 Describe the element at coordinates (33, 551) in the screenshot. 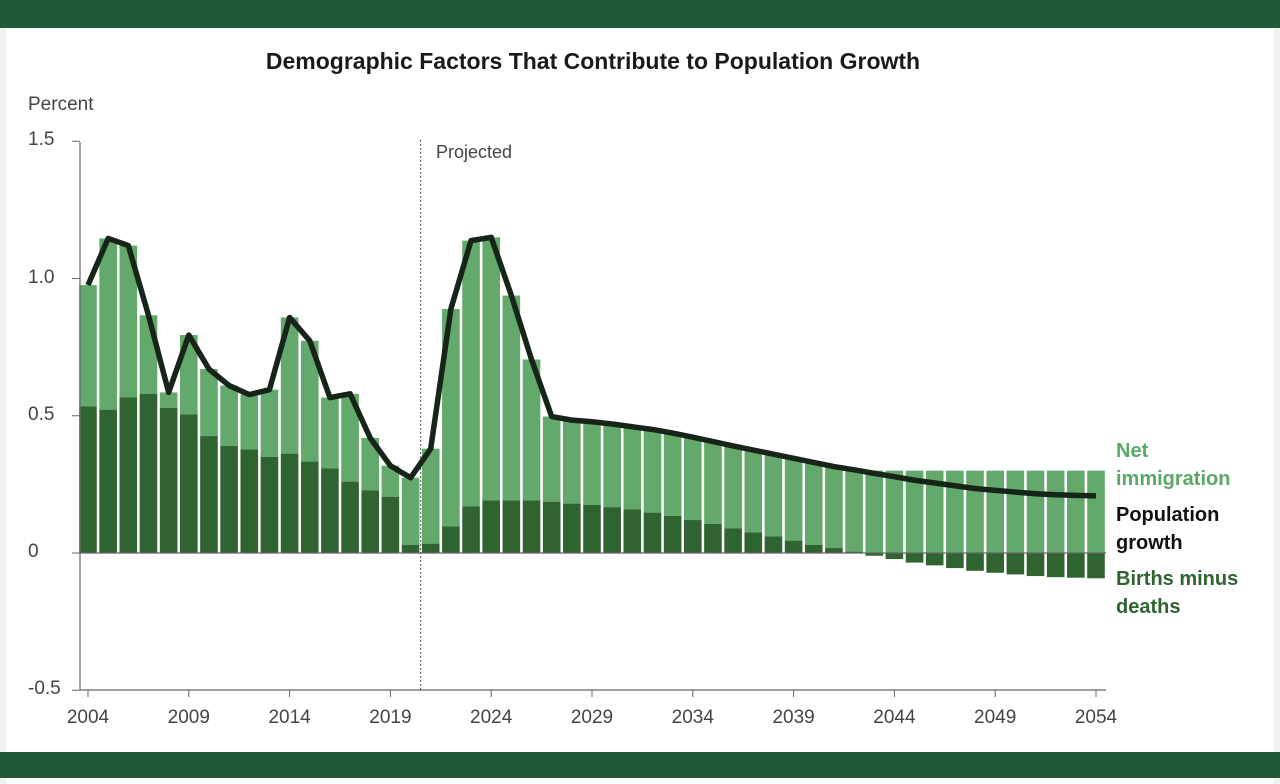

I see `y-tick-label: 0` at that location.